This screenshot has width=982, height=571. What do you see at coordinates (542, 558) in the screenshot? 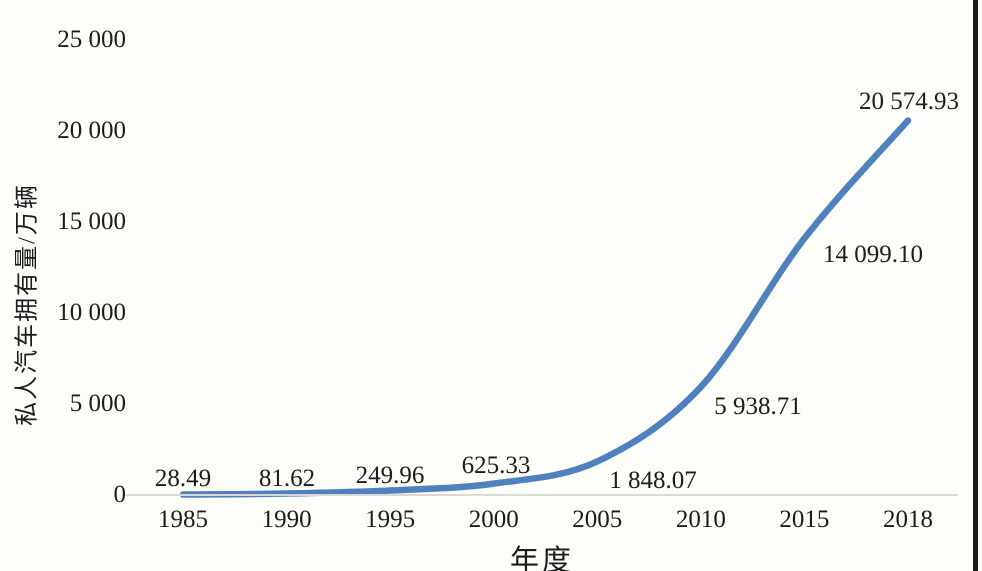
I see `x-axis-title: 年度` at bounding box center [542, 558].